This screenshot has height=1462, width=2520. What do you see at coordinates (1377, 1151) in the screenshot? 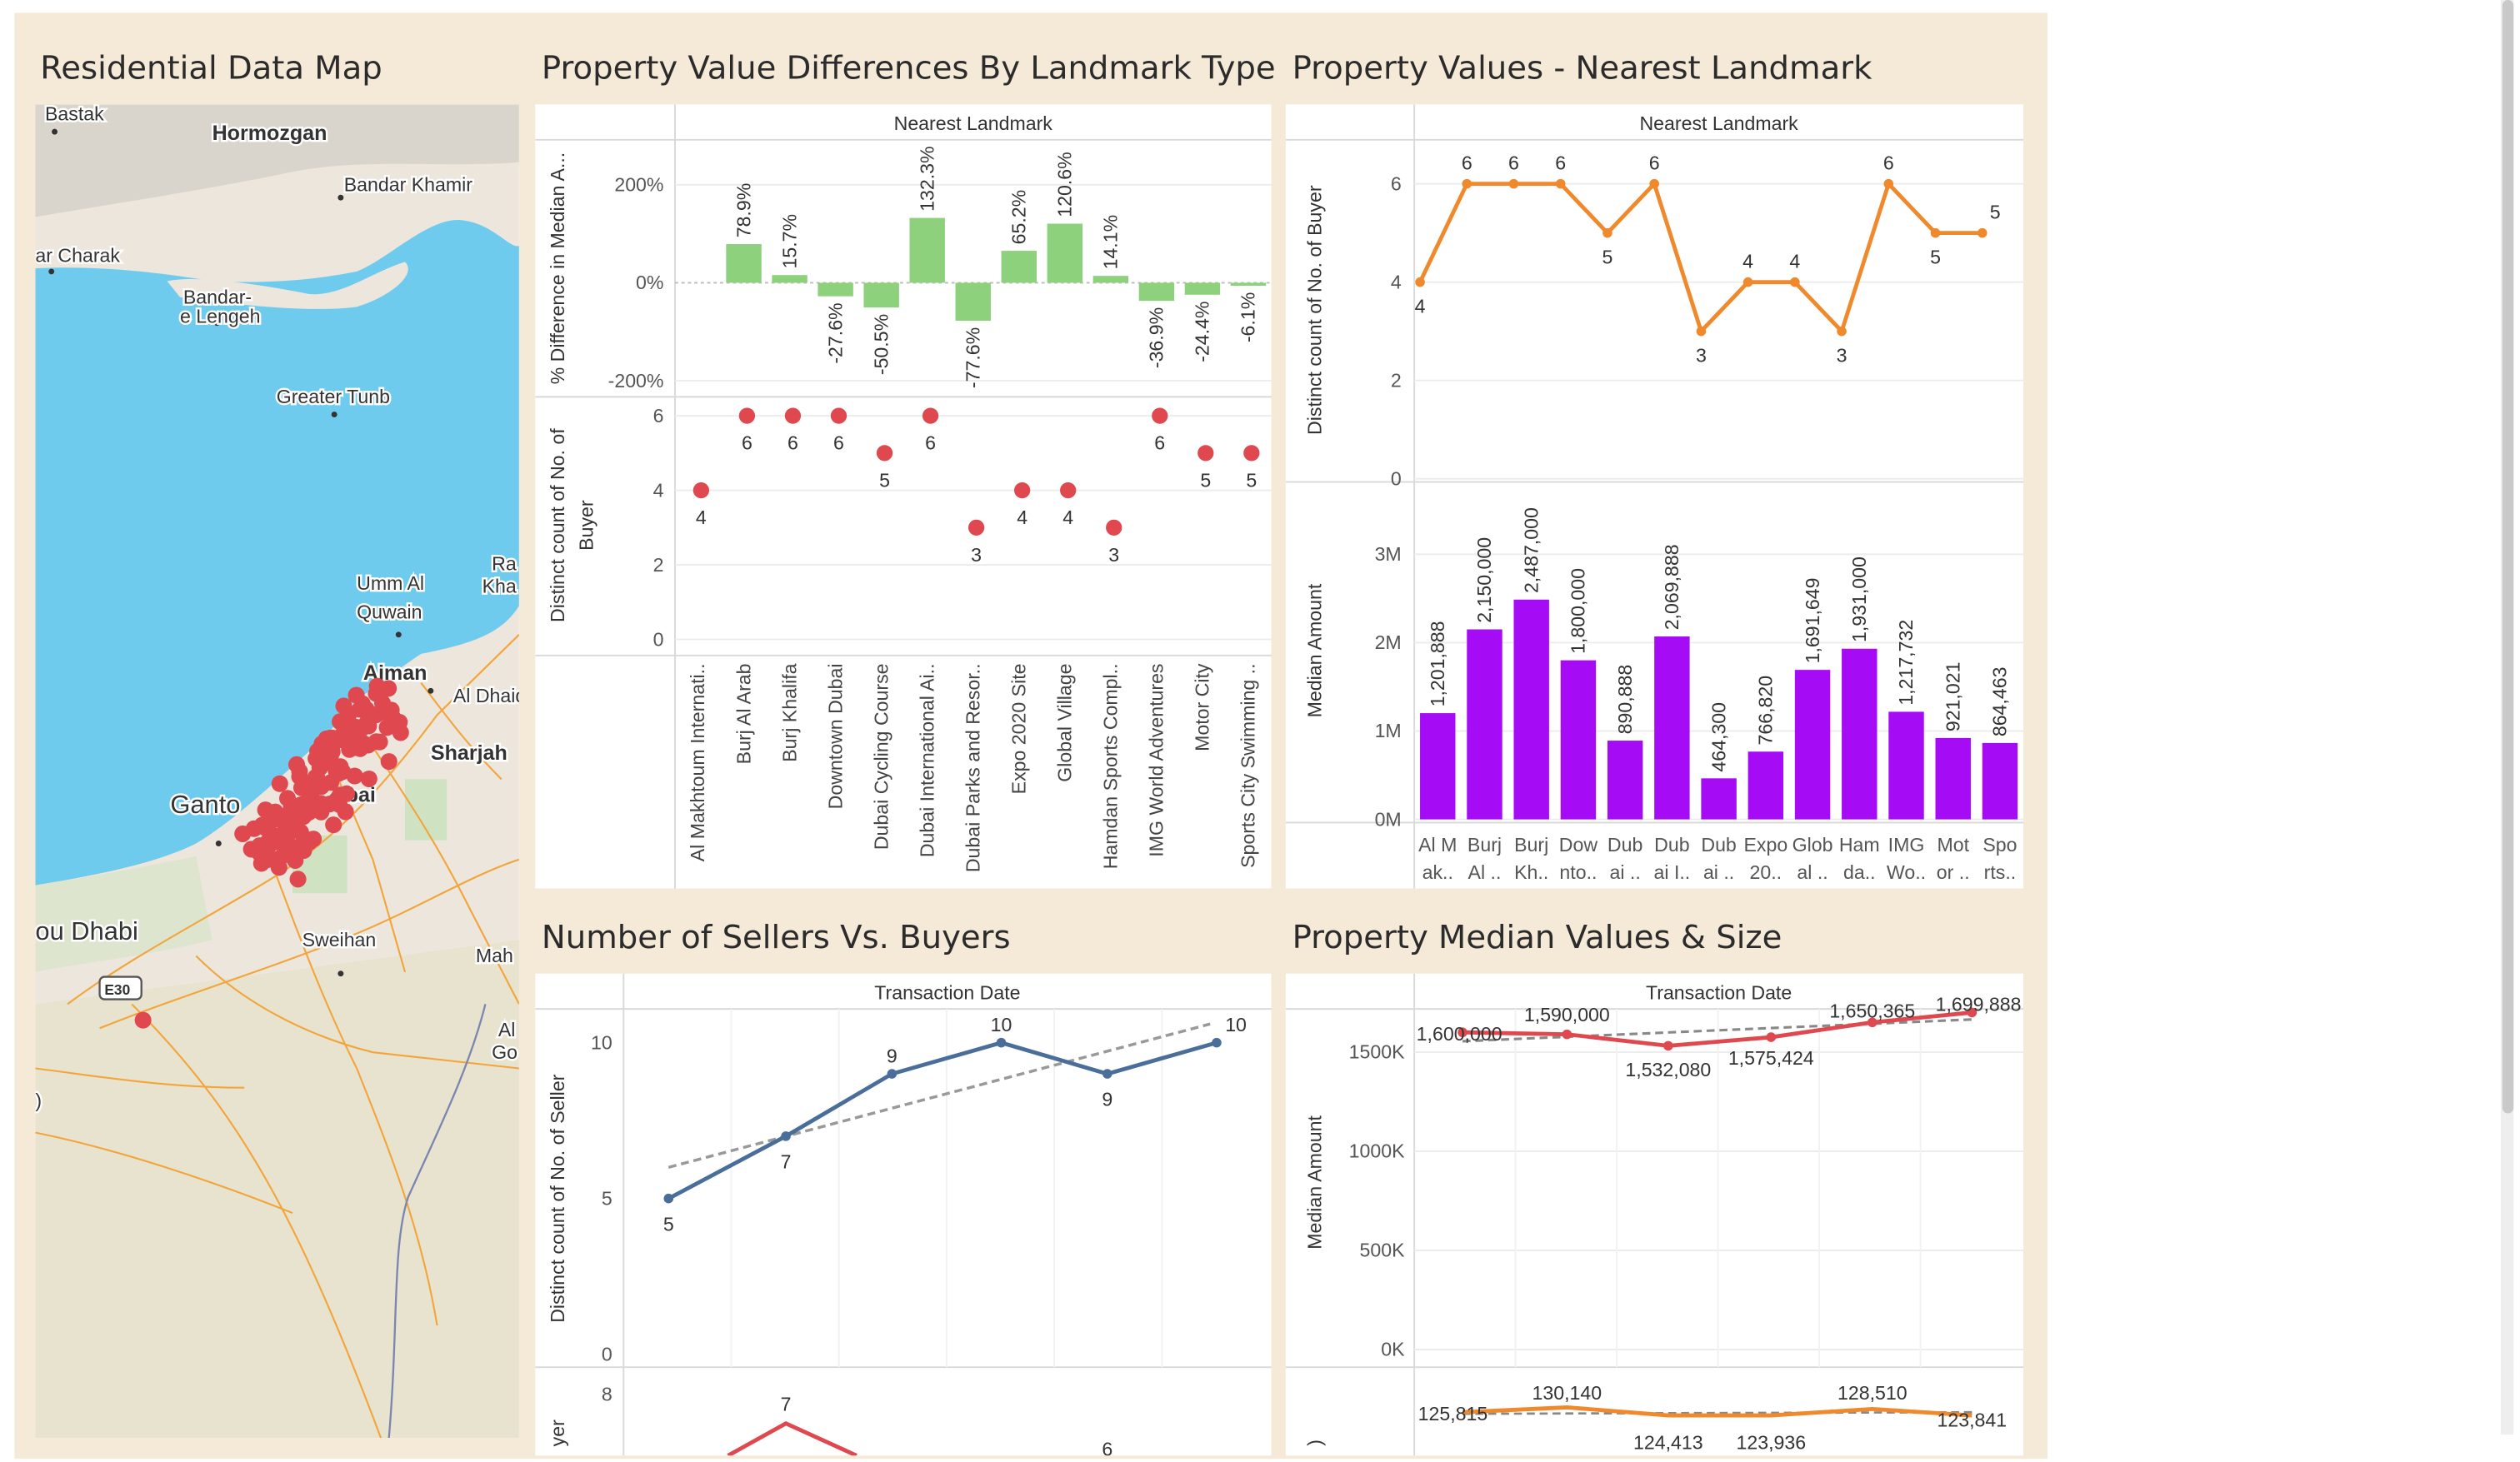
I see `y-tick-label: 1000K` at bounding box center [1377, 1151].